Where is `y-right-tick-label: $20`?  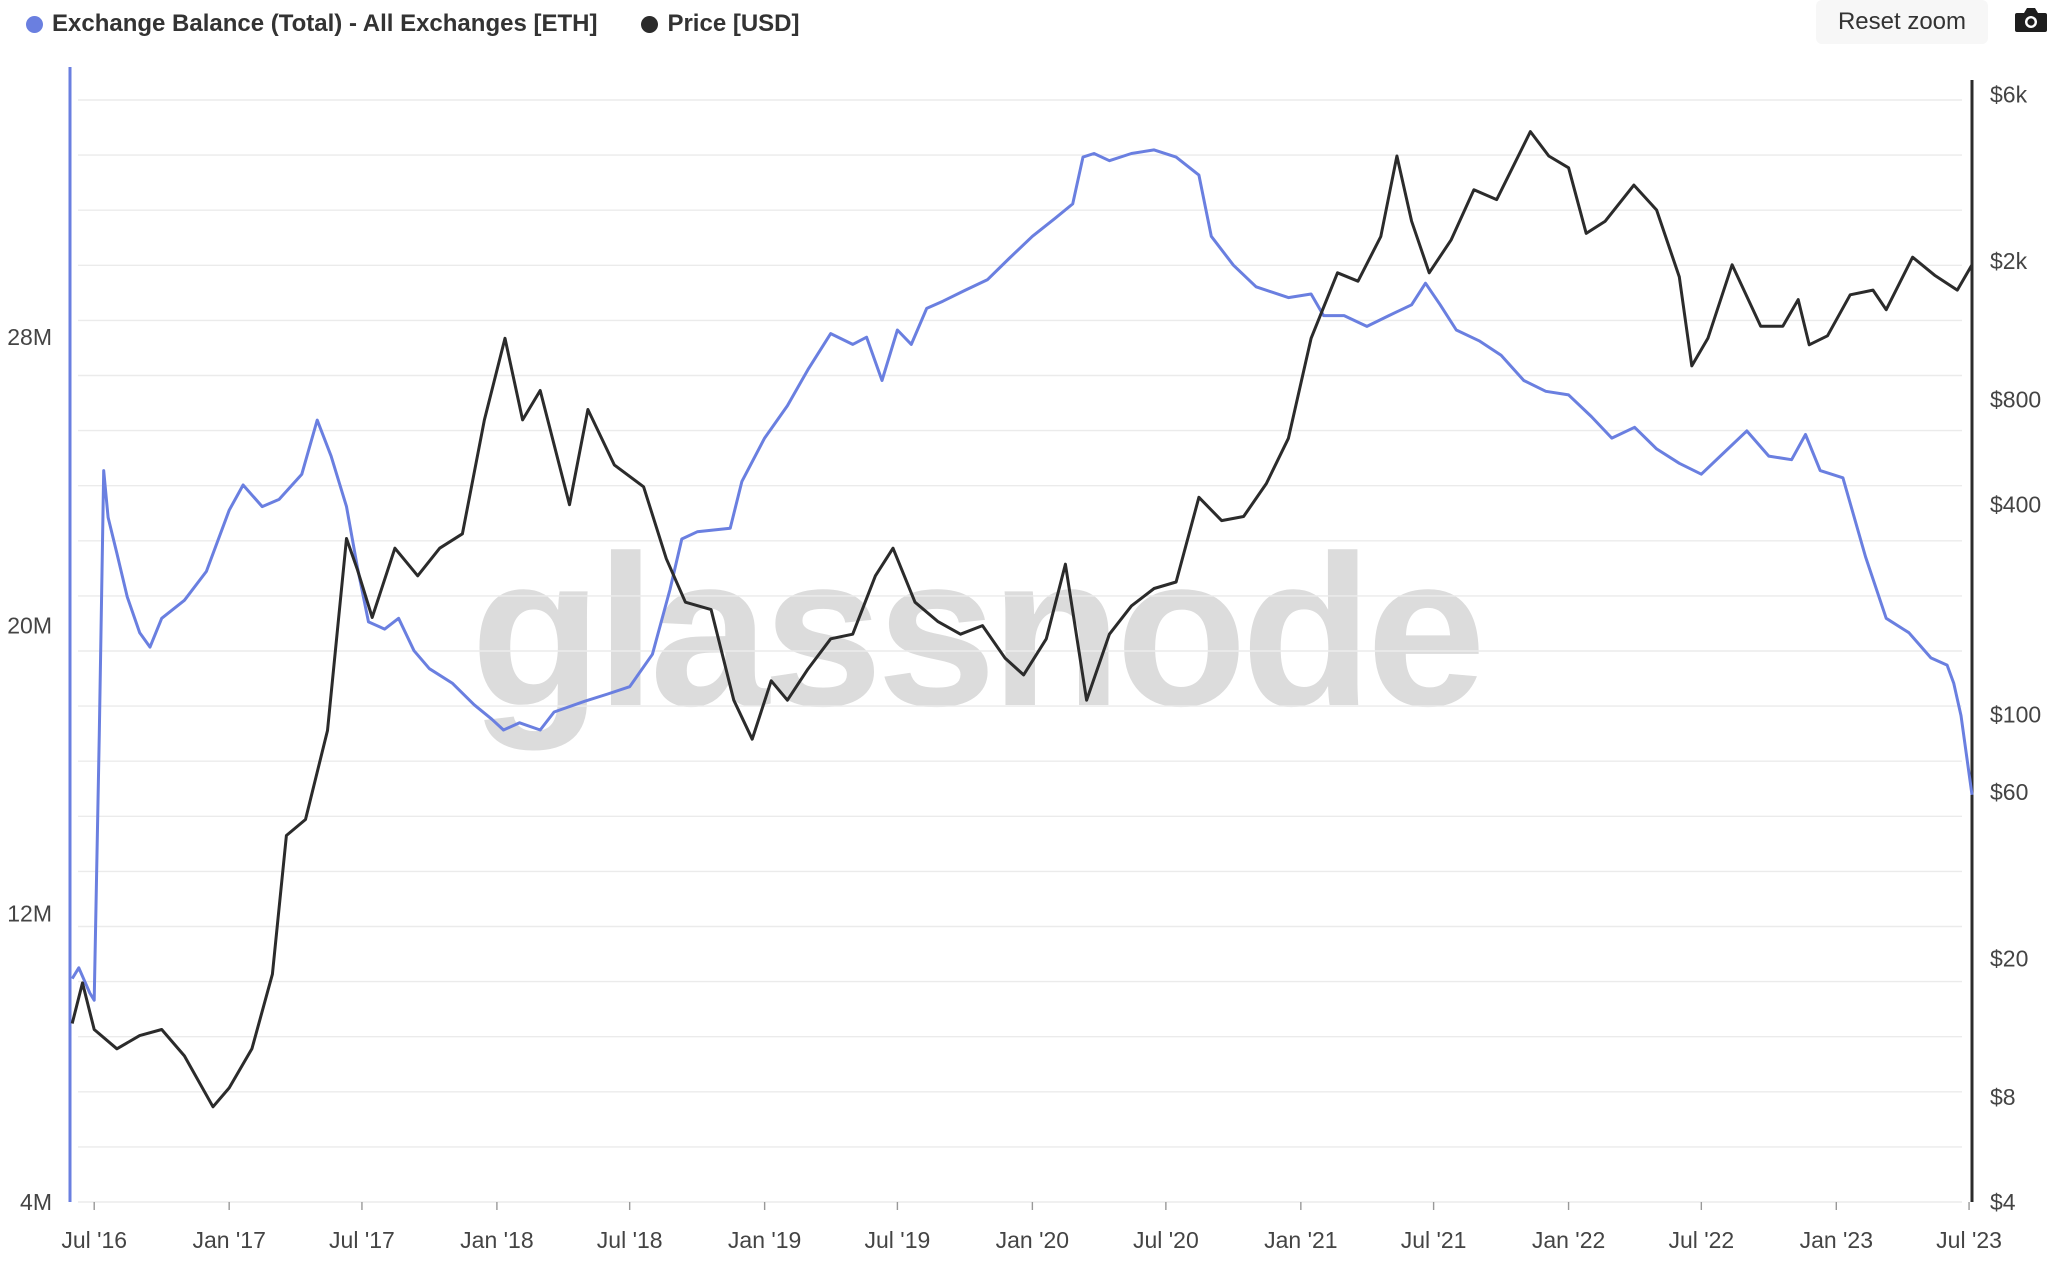
y-right-tick-label: $20 is located at coordinates (2009, 958).